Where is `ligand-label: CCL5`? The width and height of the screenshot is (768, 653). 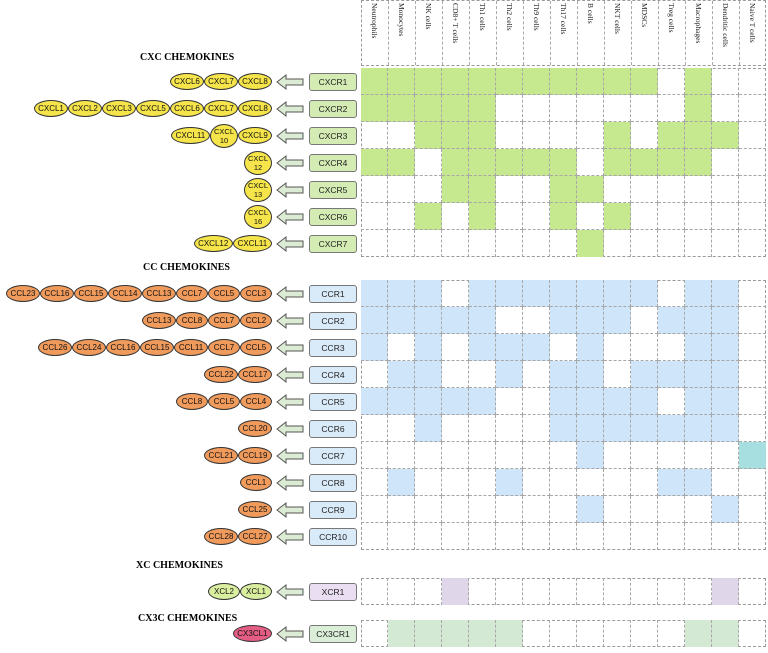 ligand-label: CCL5 is located at coordinates (224, 401).